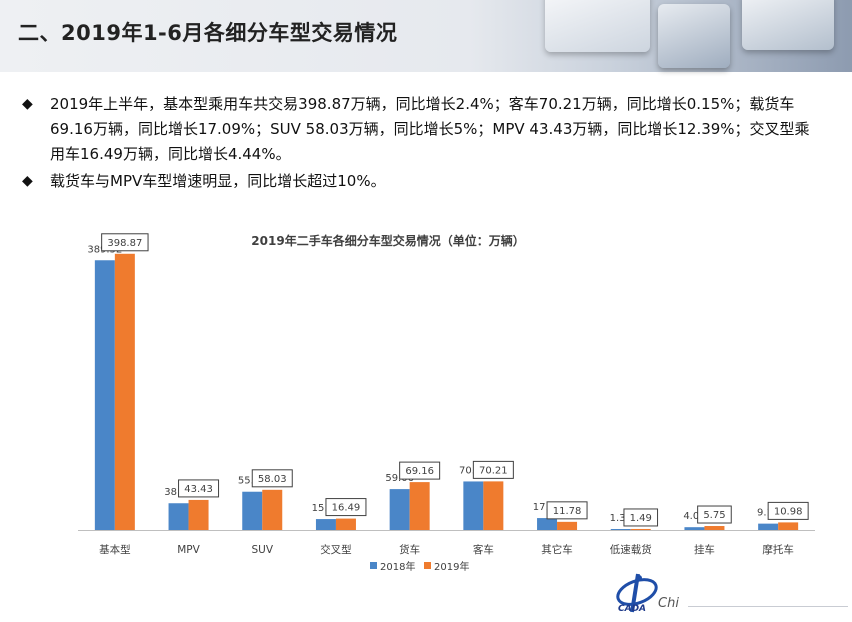 Image resolution: width=852 pixels, height=622 pixels. What do you see at coordinates (778, 549) in the screenshot?
I see `x-tick-label: 摩托车` at bounding box center [778, 549].